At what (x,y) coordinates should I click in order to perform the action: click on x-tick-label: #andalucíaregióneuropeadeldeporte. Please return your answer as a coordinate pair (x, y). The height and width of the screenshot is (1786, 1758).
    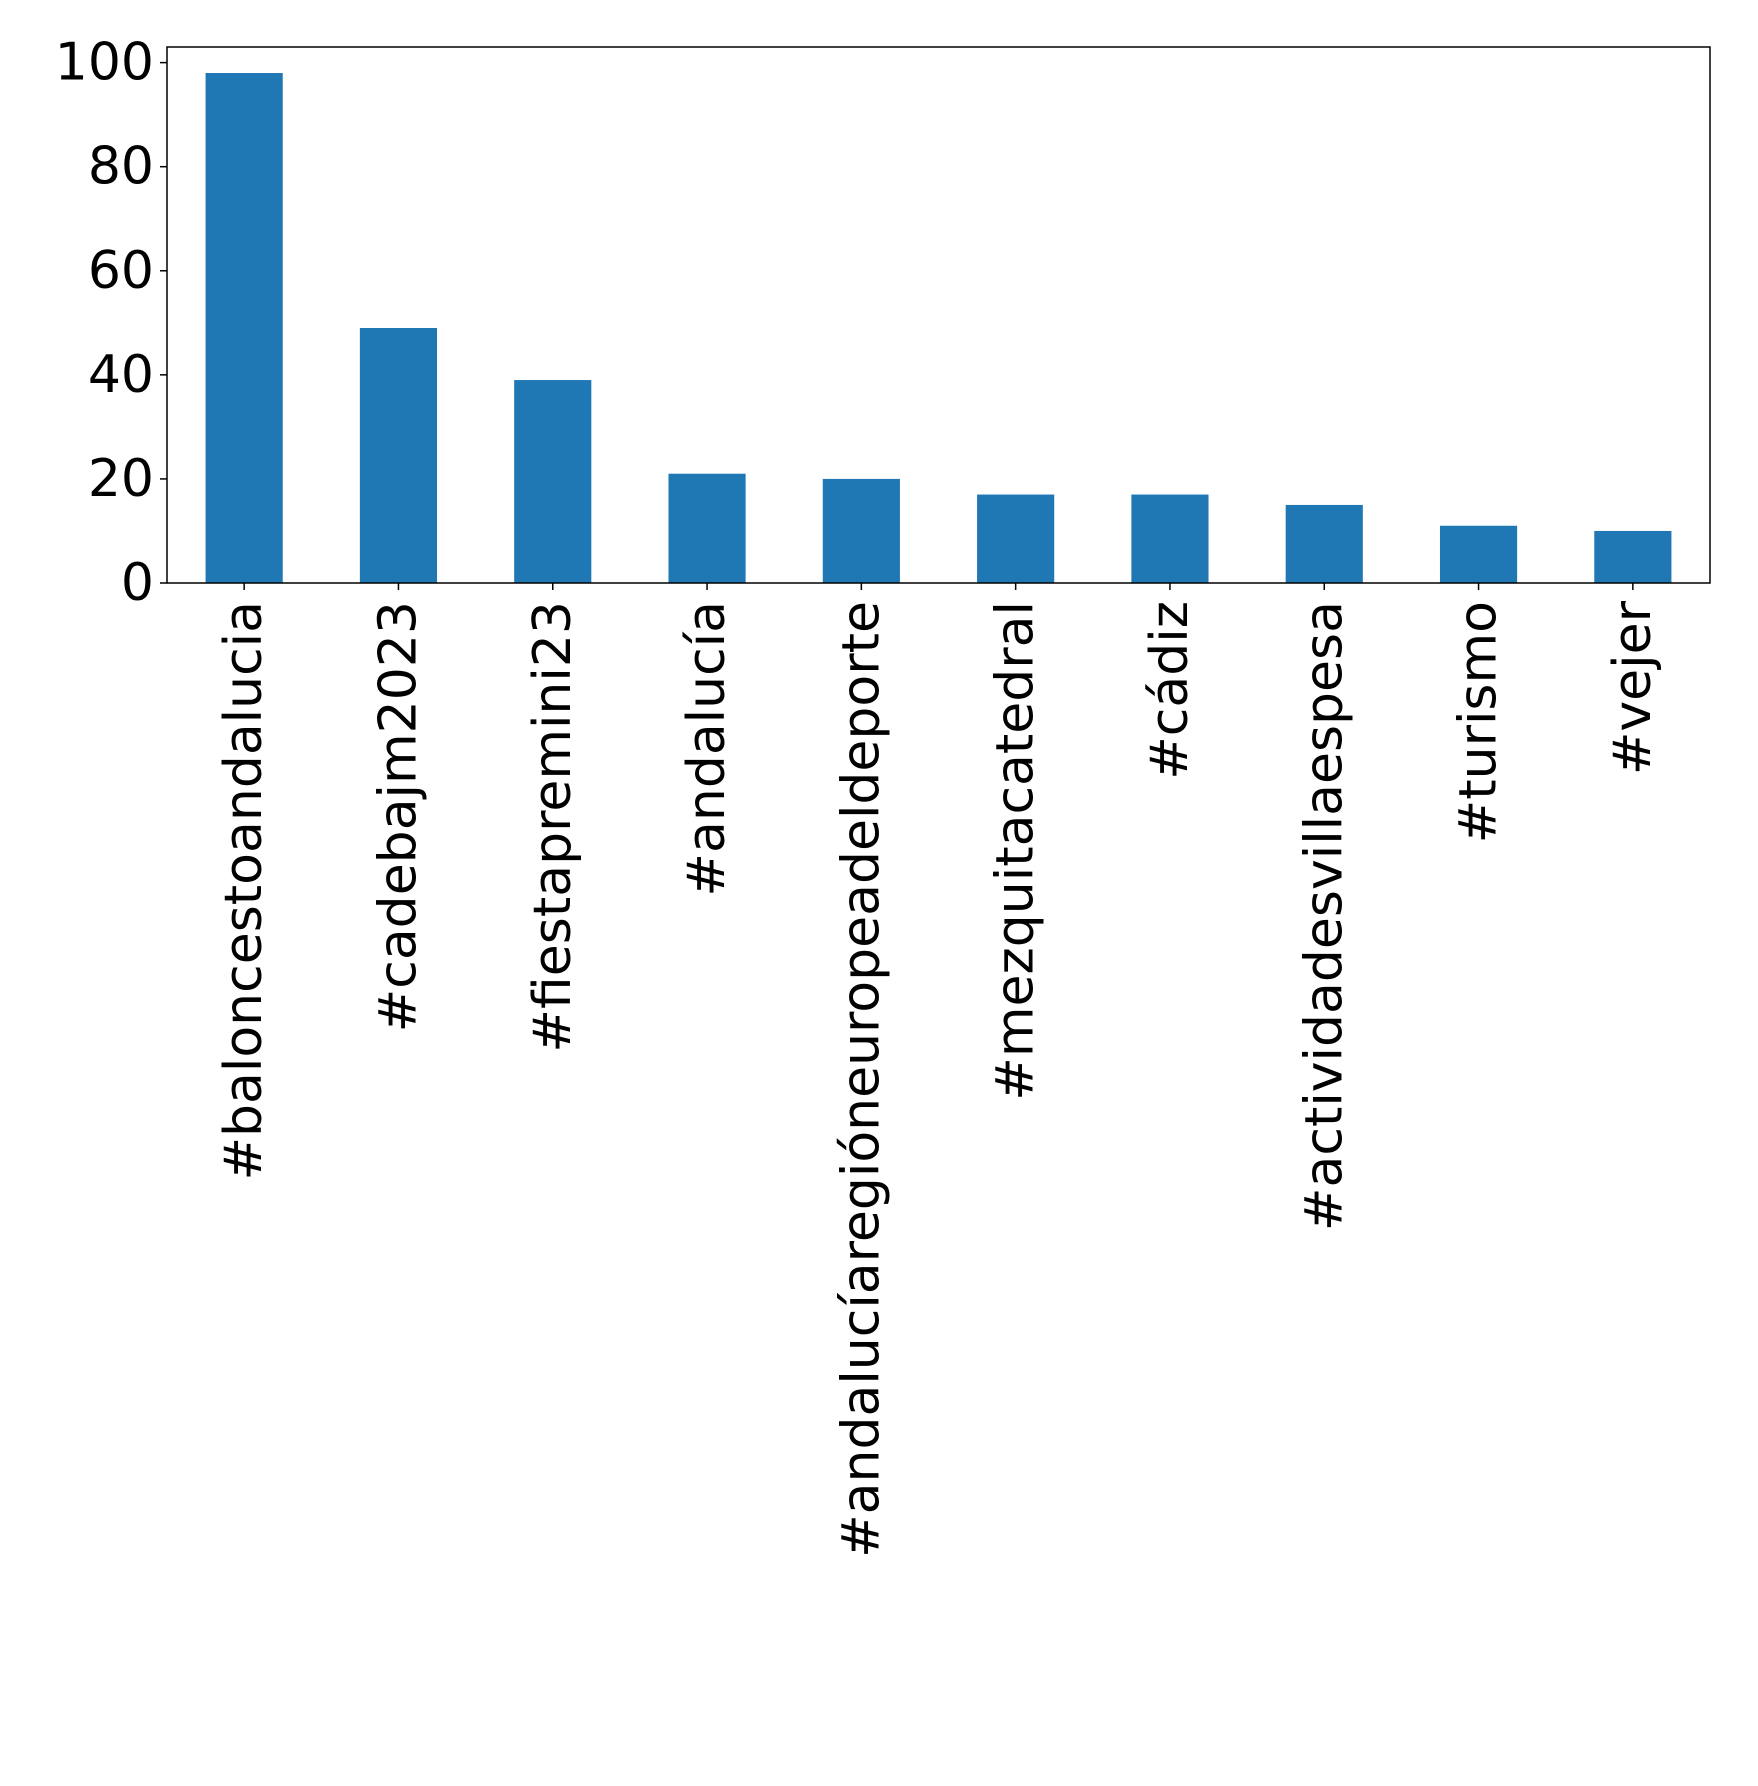
    Looking at the image, I should click on (861, 1079).